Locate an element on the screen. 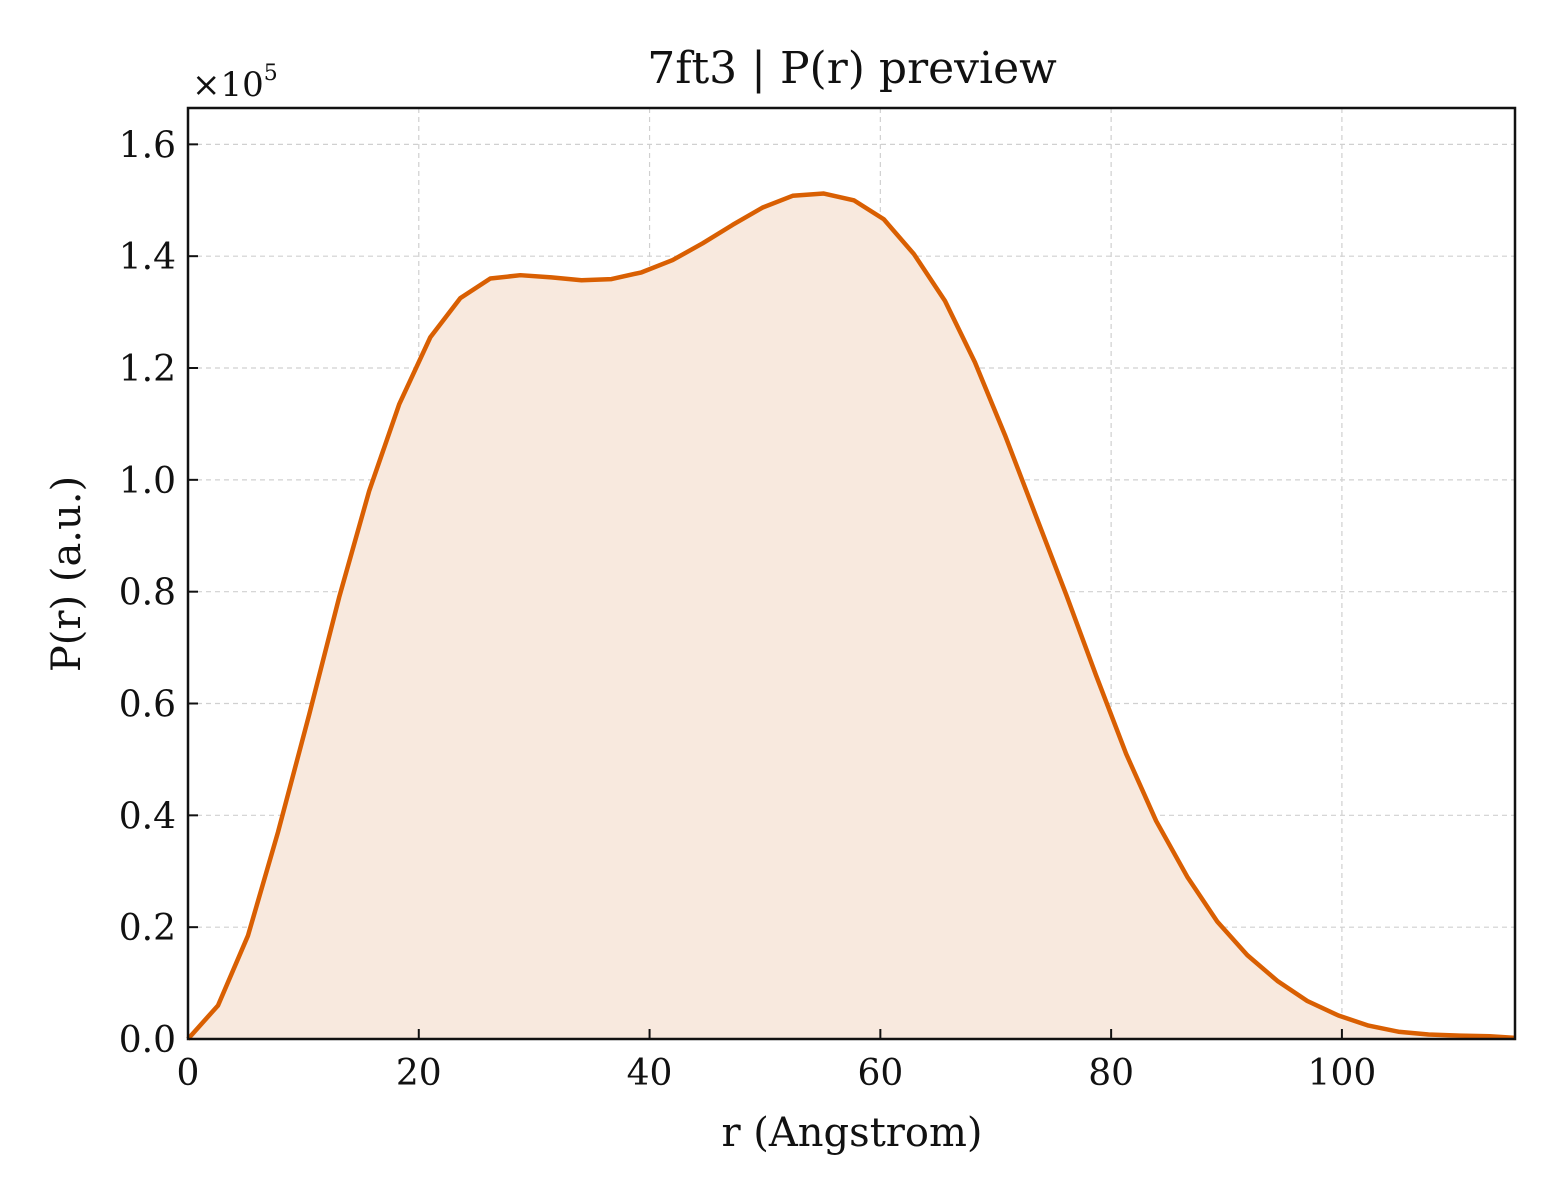 The width and height of the screenshot is (1560, 1200). y-tick-label: 0.6 is located at coordinates (147, 705).